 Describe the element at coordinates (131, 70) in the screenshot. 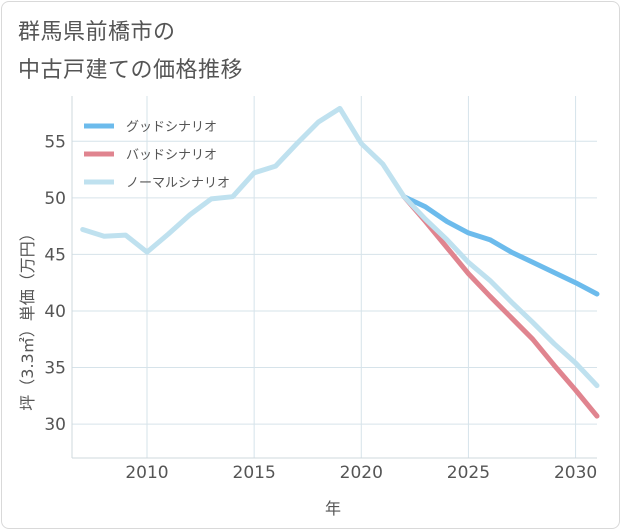

I see `chart-title-line2: 中古戸建ての価格推移` at that location.